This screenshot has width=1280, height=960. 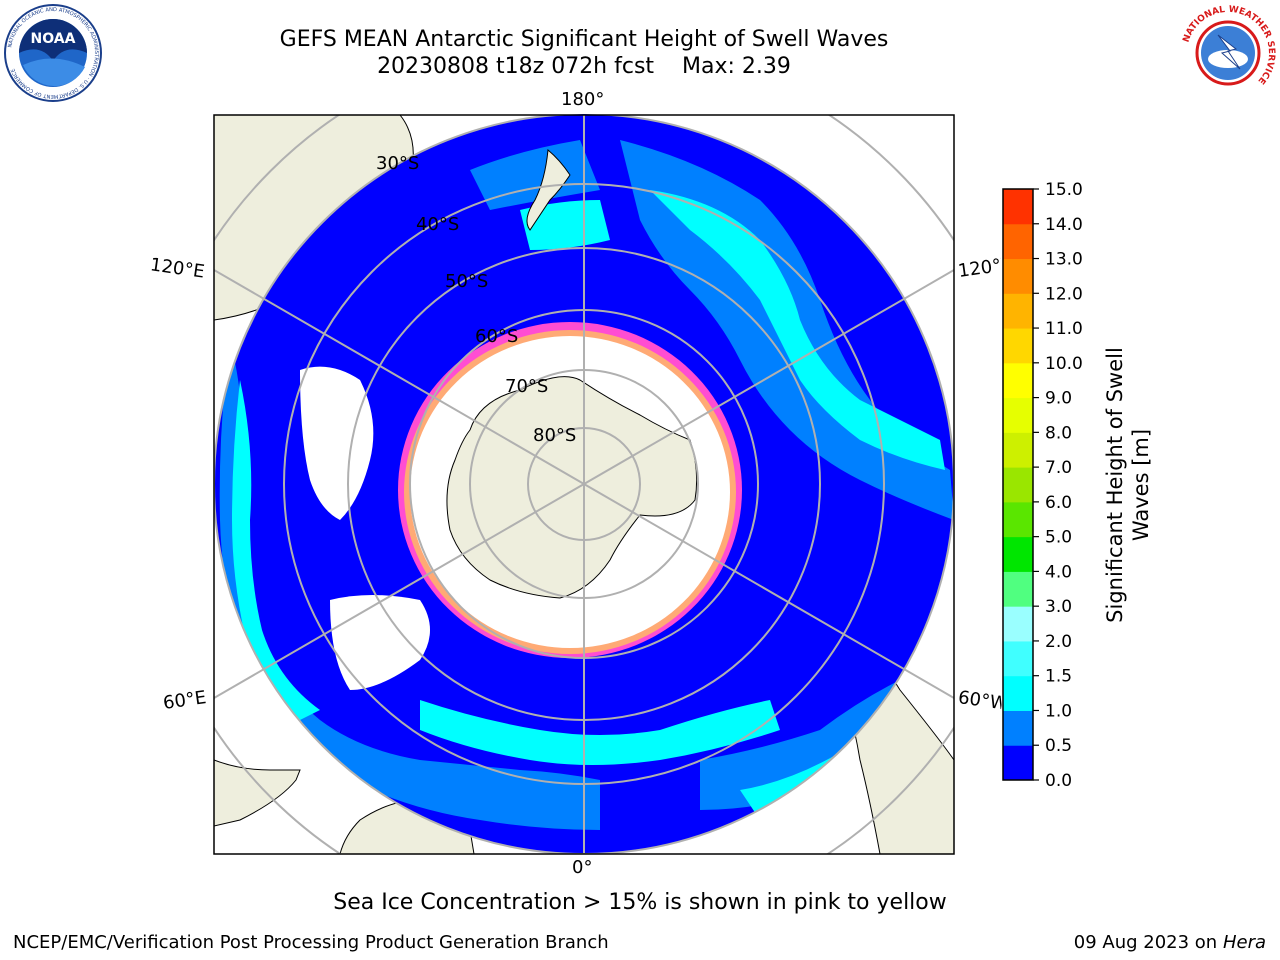 I want to click on antarctica, so click(x=572, y=487).